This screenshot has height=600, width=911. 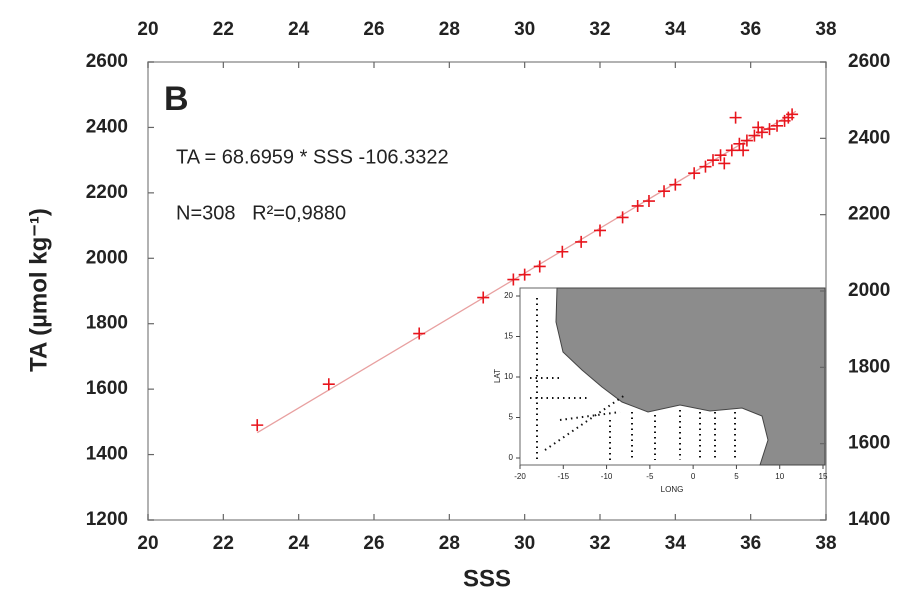 I want to click on y2-tick-label: 2600, so click(x=869, y=61).